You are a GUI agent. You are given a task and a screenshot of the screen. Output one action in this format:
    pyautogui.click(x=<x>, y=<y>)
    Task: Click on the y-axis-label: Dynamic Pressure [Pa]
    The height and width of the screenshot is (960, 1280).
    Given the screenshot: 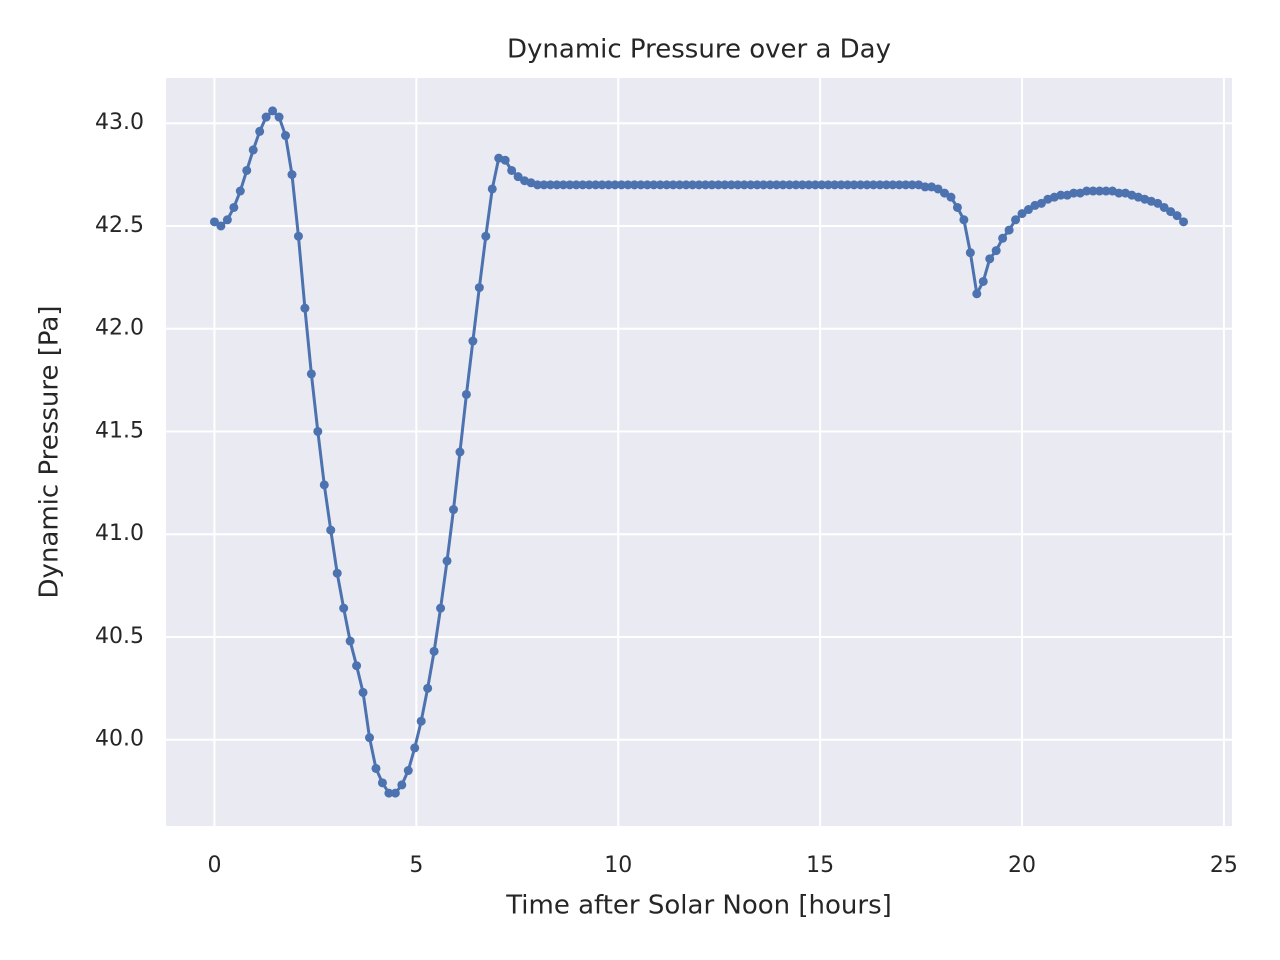 What is the action you would take?
    pyautogui.click(x=50, y=452)
    